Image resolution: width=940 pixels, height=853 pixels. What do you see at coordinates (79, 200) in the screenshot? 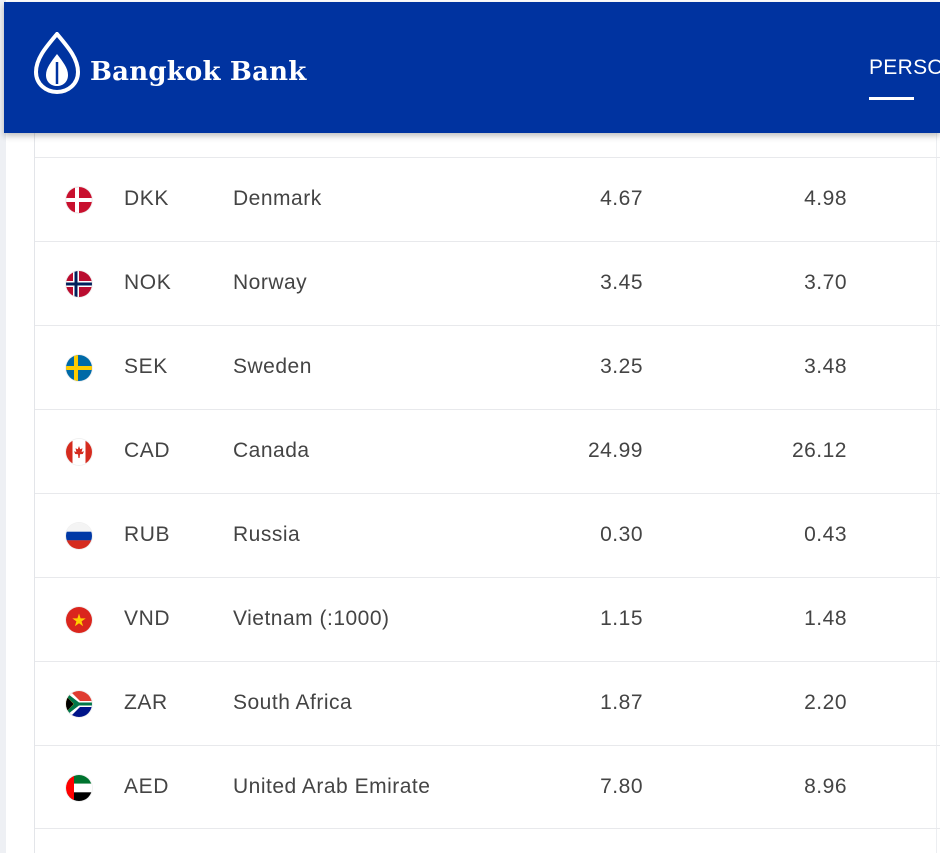
I see `denmark-flag-icon` at bounding box center [79, 200].